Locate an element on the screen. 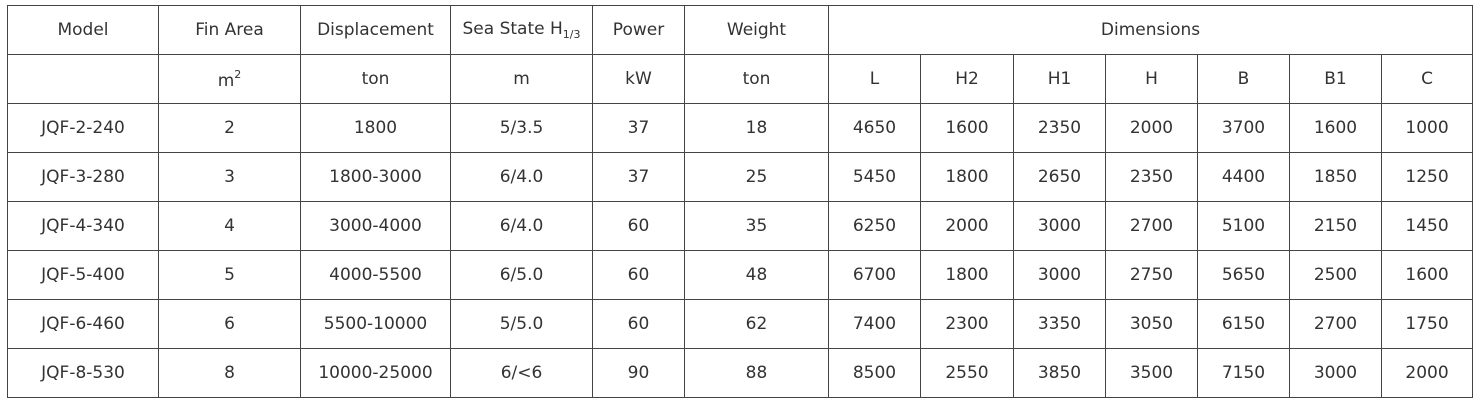 This screenshot has height=403, width=1480. table-cell: 7150 is located at coordinates (1243, 373).